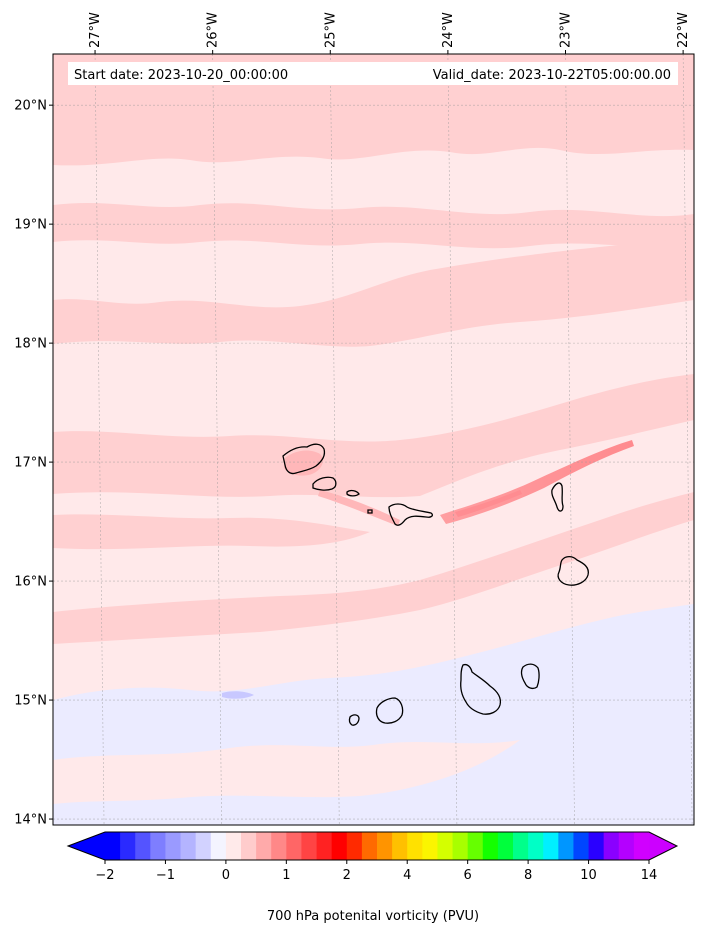 The image size is (703, 939). I want to click on pv-filament-core, so click(488, 503).